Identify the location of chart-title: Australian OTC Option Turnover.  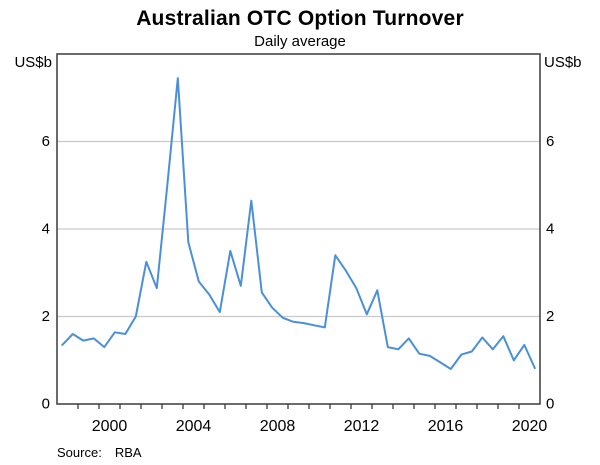
(300, 18).